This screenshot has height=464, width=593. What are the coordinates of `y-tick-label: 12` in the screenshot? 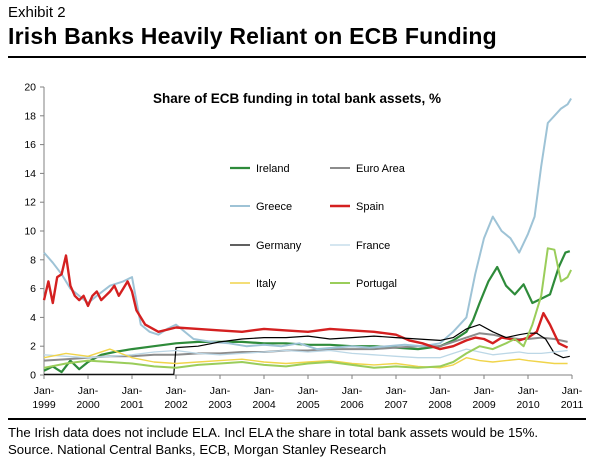 It's located at (30, 203).